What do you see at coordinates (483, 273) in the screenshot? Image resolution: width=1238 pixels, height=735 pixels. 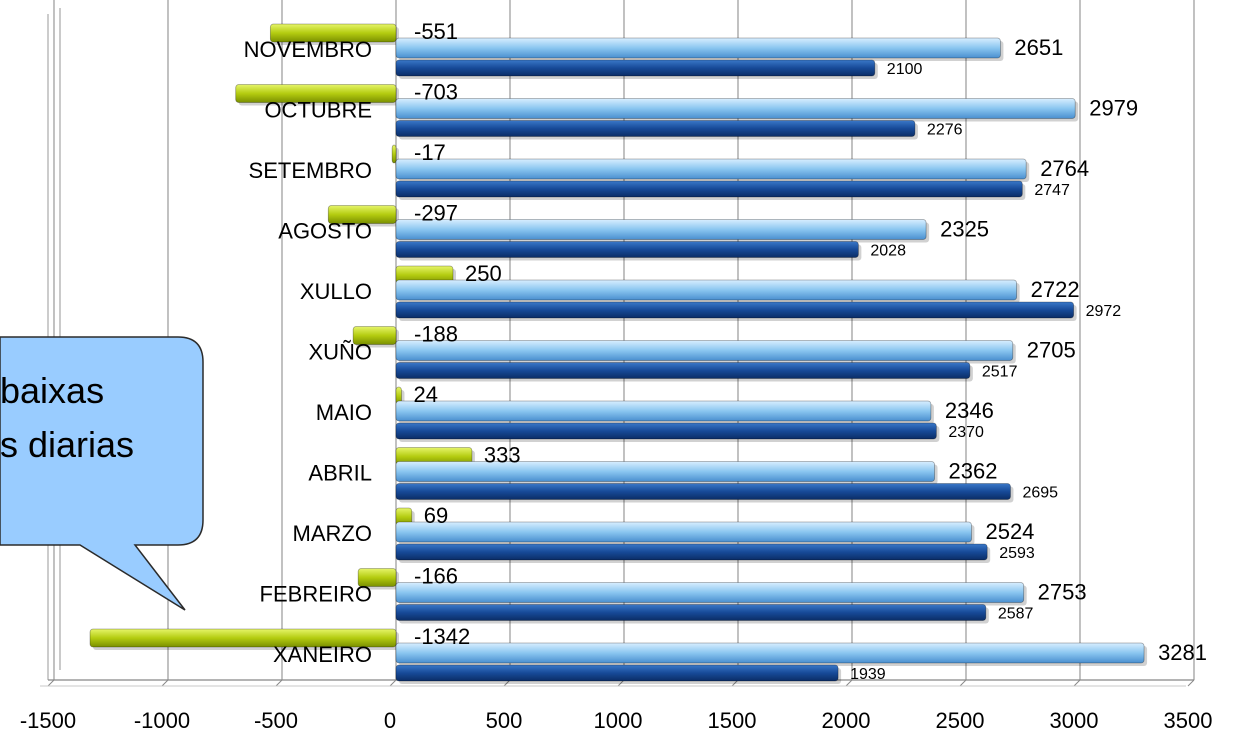 I see `data-label-difference: 250` at bounding box center [483, 273].